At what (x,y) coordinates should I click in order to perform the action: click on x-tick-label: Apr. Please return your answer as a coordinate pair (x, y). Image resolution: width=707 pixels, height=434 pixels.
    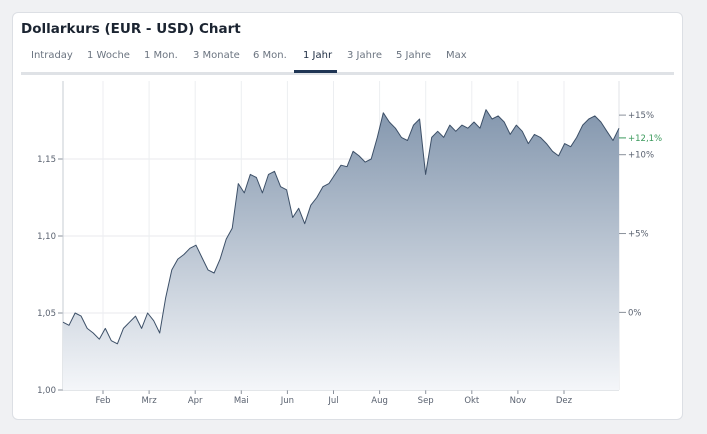
    Looking at the image, I should click on (195, 401).